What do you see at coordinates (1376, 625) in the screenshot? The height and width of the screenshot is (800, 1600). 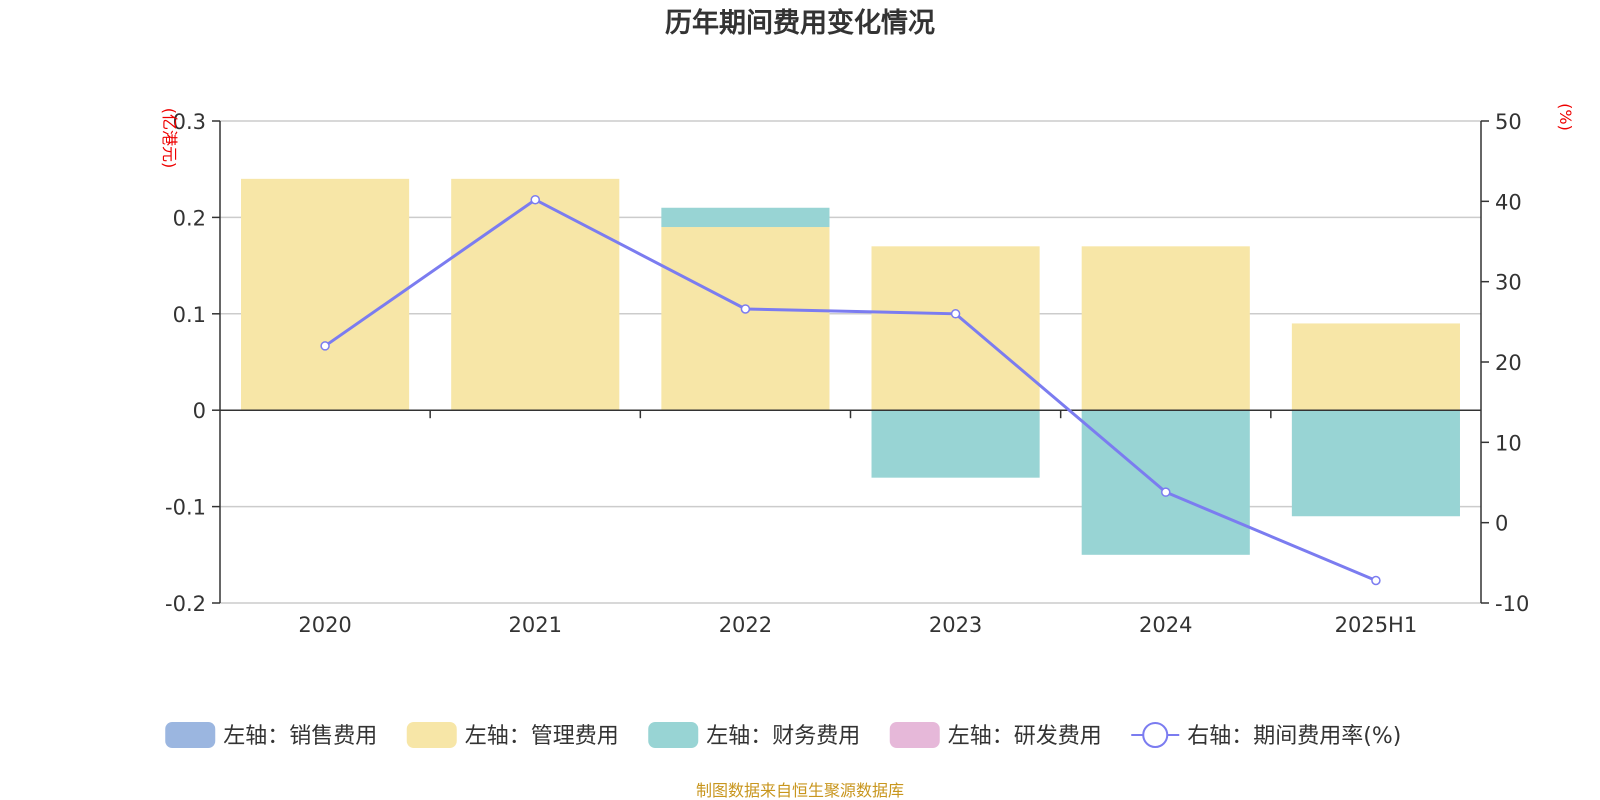 I see `x-axis-label: 2025H1` at bounding box center [1376, 625].